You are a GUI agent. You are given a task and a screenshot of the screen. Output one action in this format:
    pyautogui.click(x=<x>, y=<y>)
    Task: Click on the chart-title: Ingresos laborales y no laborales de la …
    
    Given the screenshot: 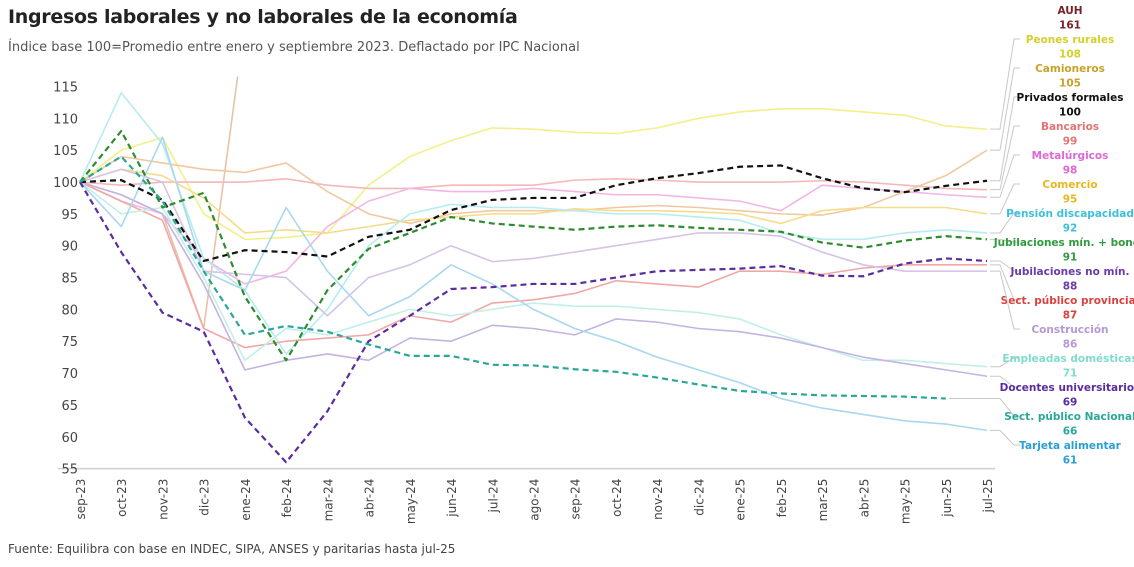 What is the action you would take?
    pyautogui.click(x=263, y=17)
    